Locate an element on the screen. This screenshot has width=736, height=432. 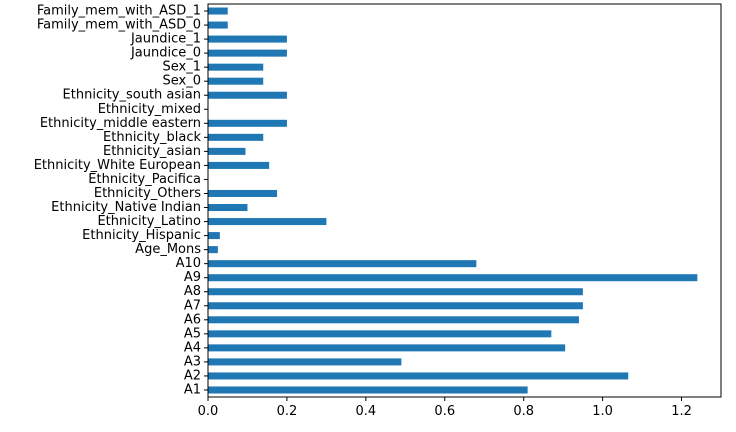
category-label: Ethnicity_Others is located at coordinates (147, 193).